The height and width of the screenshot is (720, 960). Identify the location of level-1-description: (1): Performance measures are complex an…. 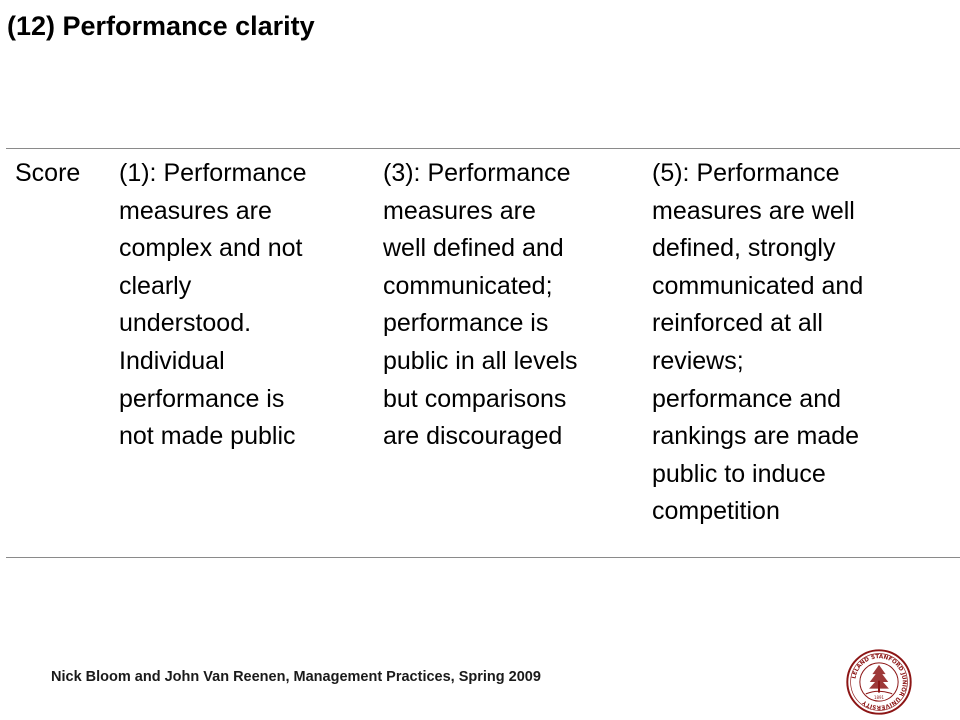
(213, 305).